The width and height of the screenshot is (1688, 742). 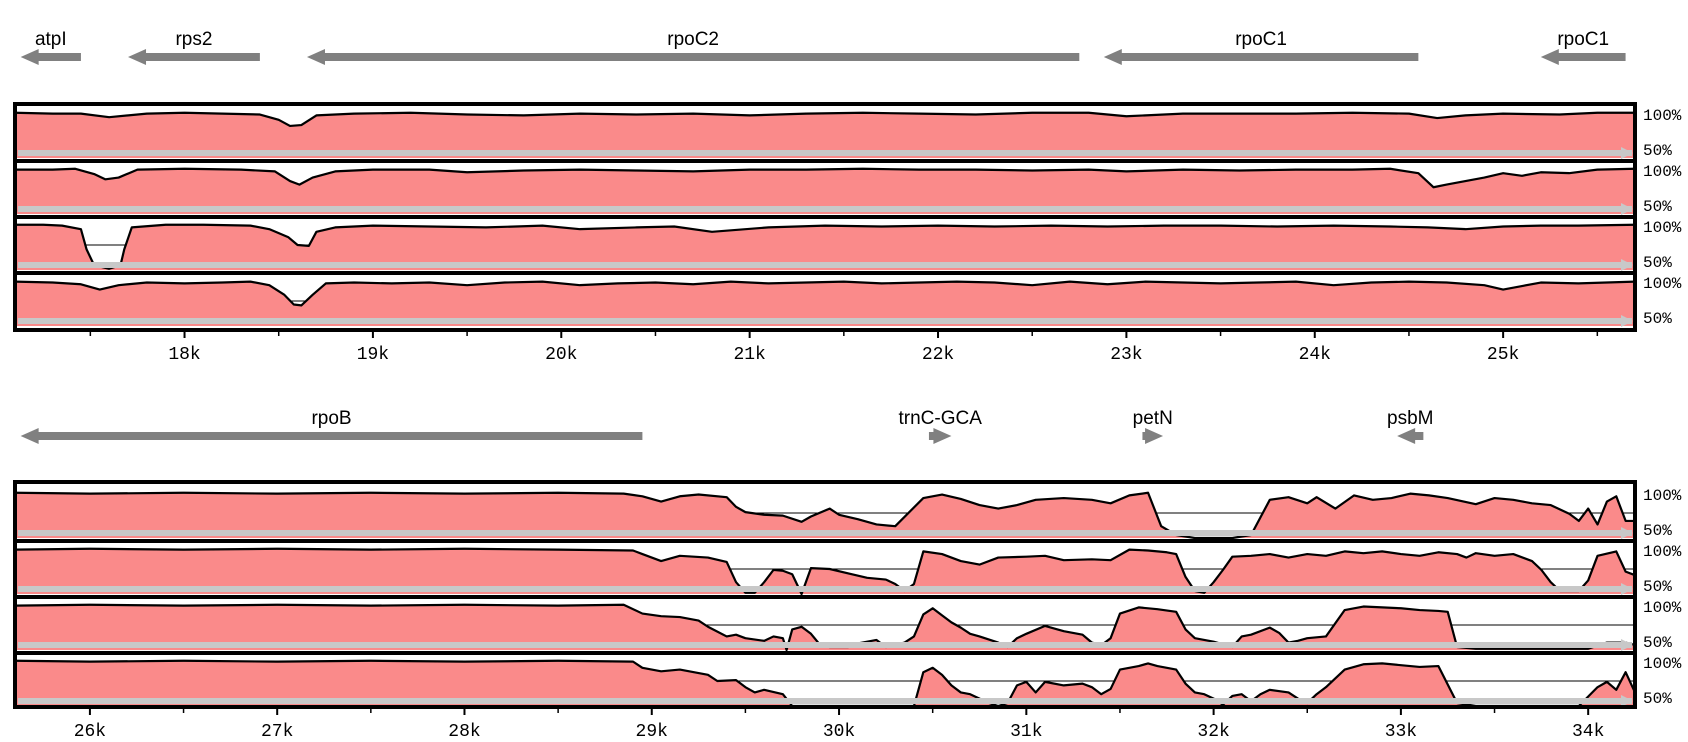 What do you see at coordinates (693, 57) in the screenshot?
I see `gene-arrow-rpoC2` at bounding box center [693, 57].